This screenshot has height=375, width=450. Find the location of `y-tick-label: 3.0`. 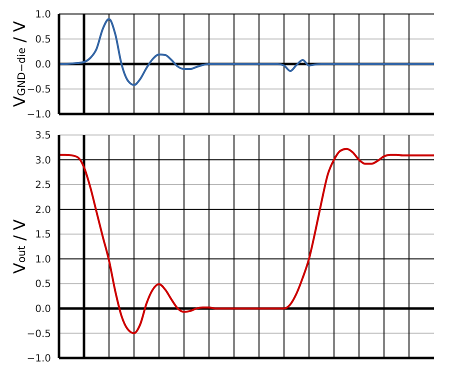

y-tick-label: 3.0 is located at coordinates (43, 160).